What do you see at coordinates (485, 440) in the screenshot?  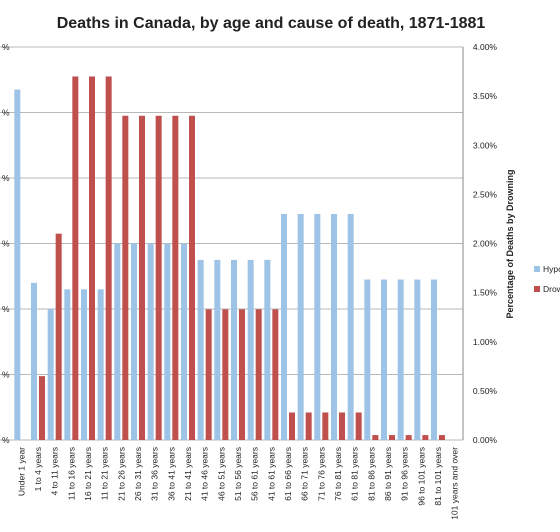 I see `right-tick-label: 0.00%` at bounding box center [485, 440].